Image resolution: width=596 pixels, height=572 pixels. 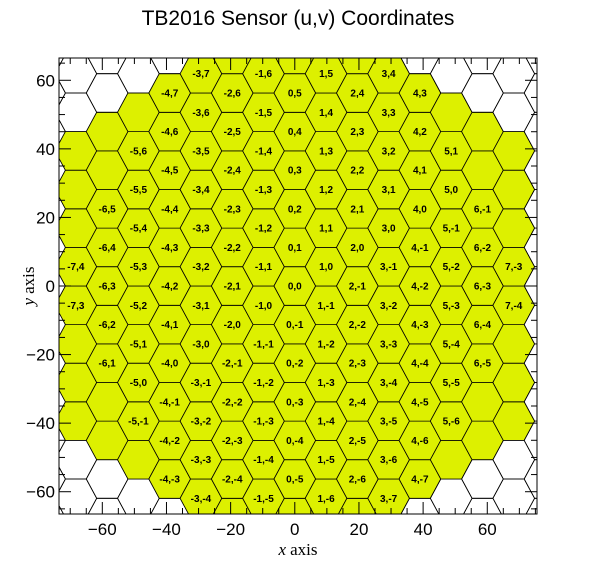 I want to click on cell-label: -5,3, so click(x=139, y=267).